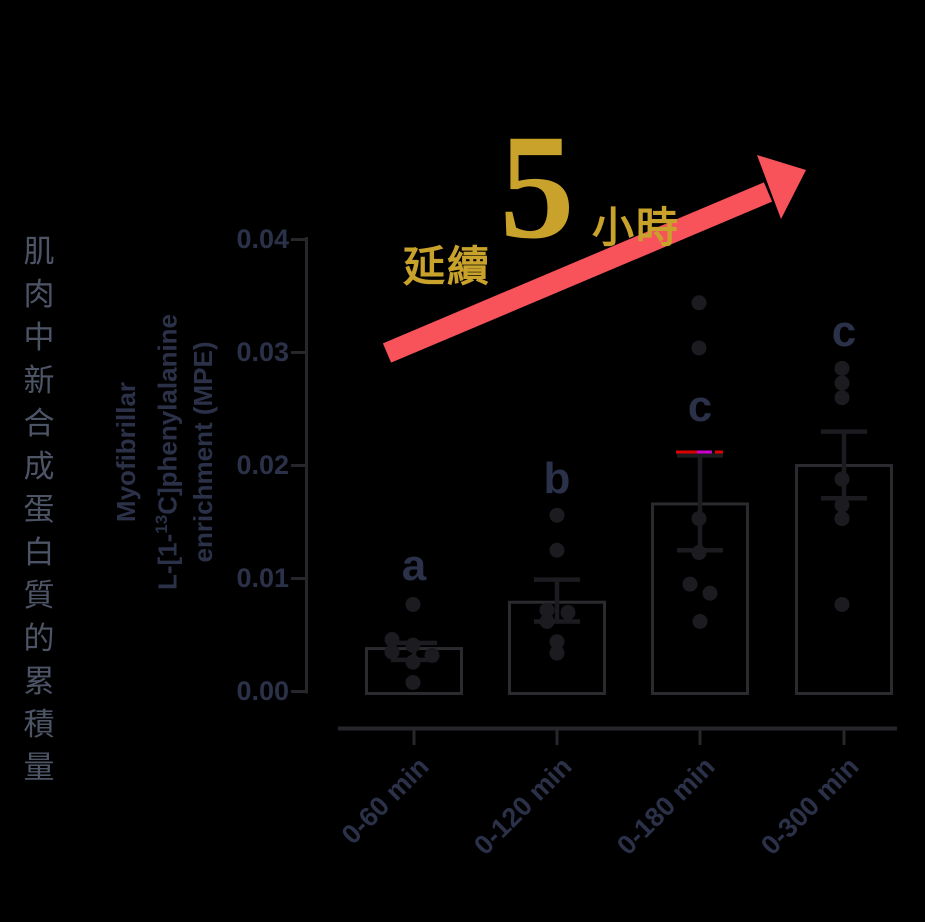  I want to click on trend-arrow-head, so click(781, 187).